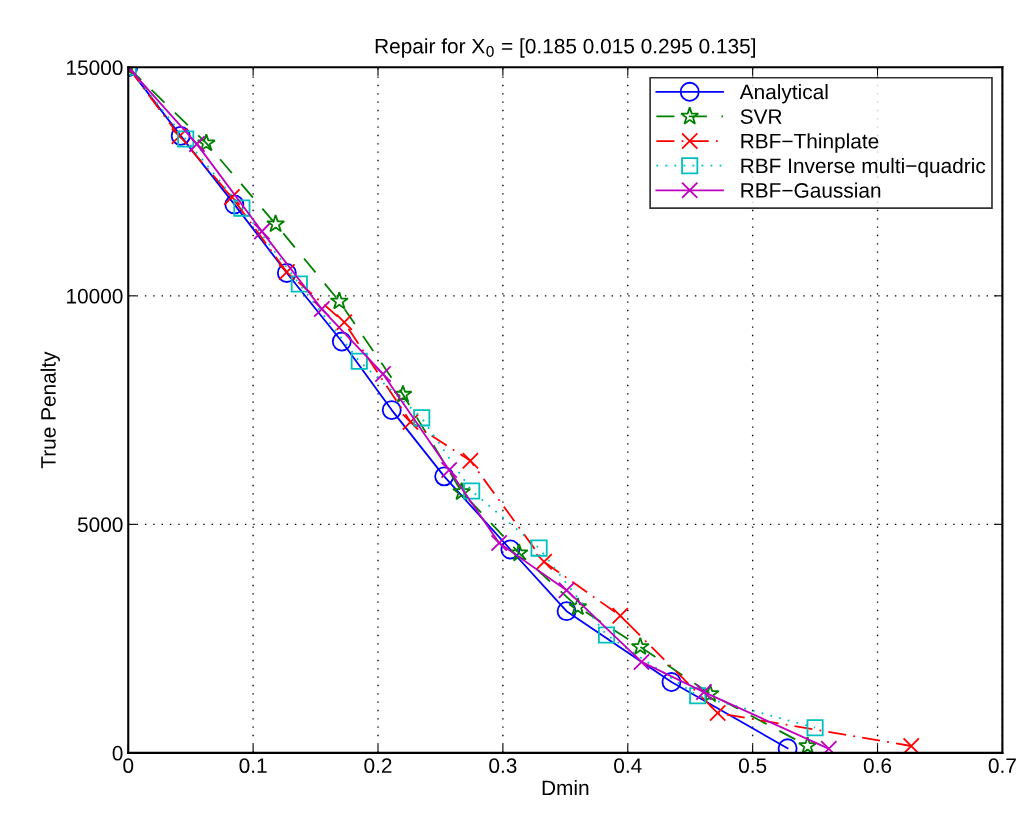 The image size is (1026, 821). What do you see at coordinates (811, 190) in the screenshot?
I see `legend-label: RBF−Gaussian` at bounding box center [811, 190].